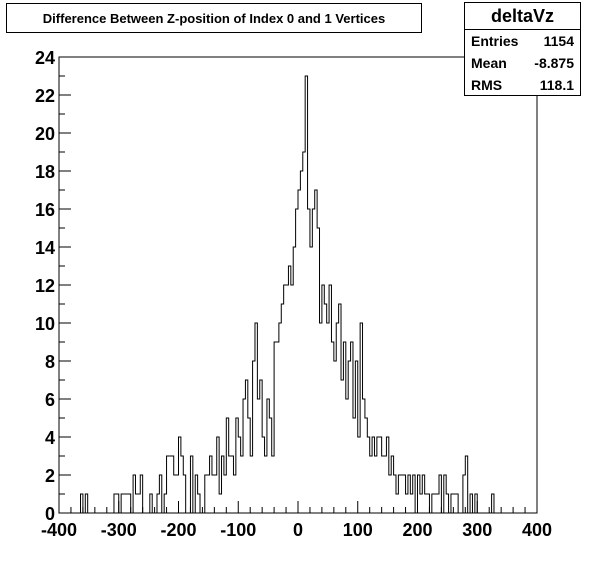 The height and width of the screenshot is (572, 596). What do you see at coordinates (45, 286) in the screenshot?
I see `y-tick-label: 12` at bounding box center [45, 286].